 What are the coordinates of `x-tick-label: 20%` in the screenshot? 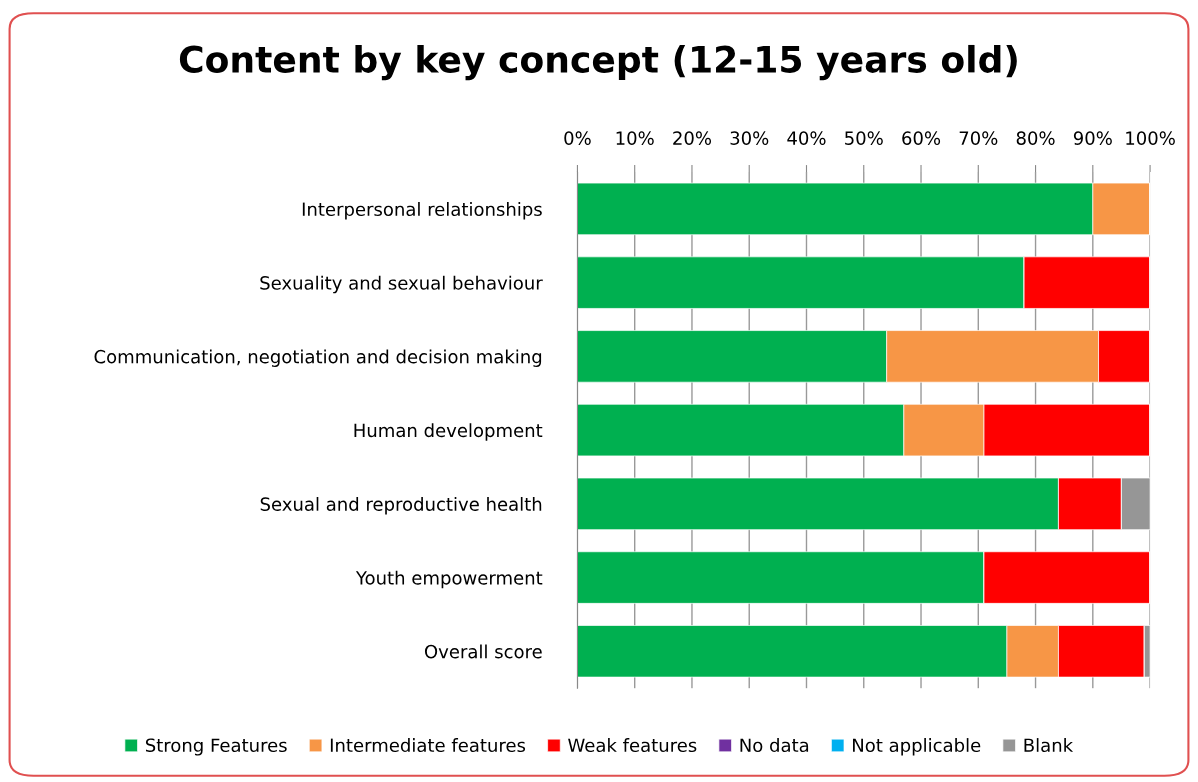 It's located at (692, 138).